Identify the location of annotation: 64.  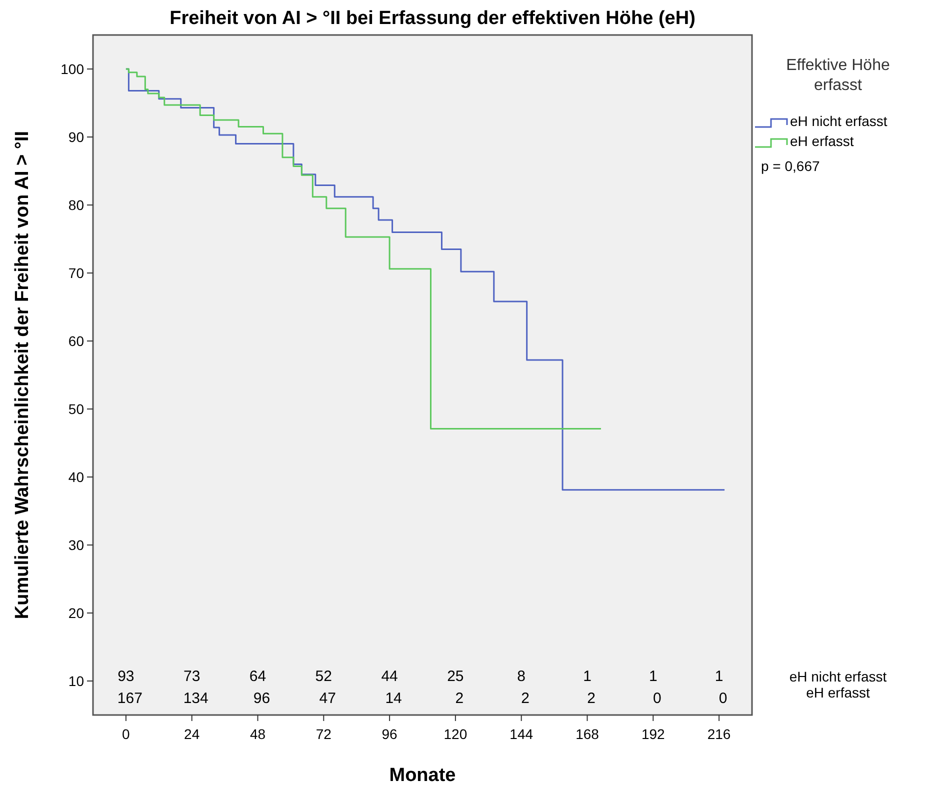
(257, 676).